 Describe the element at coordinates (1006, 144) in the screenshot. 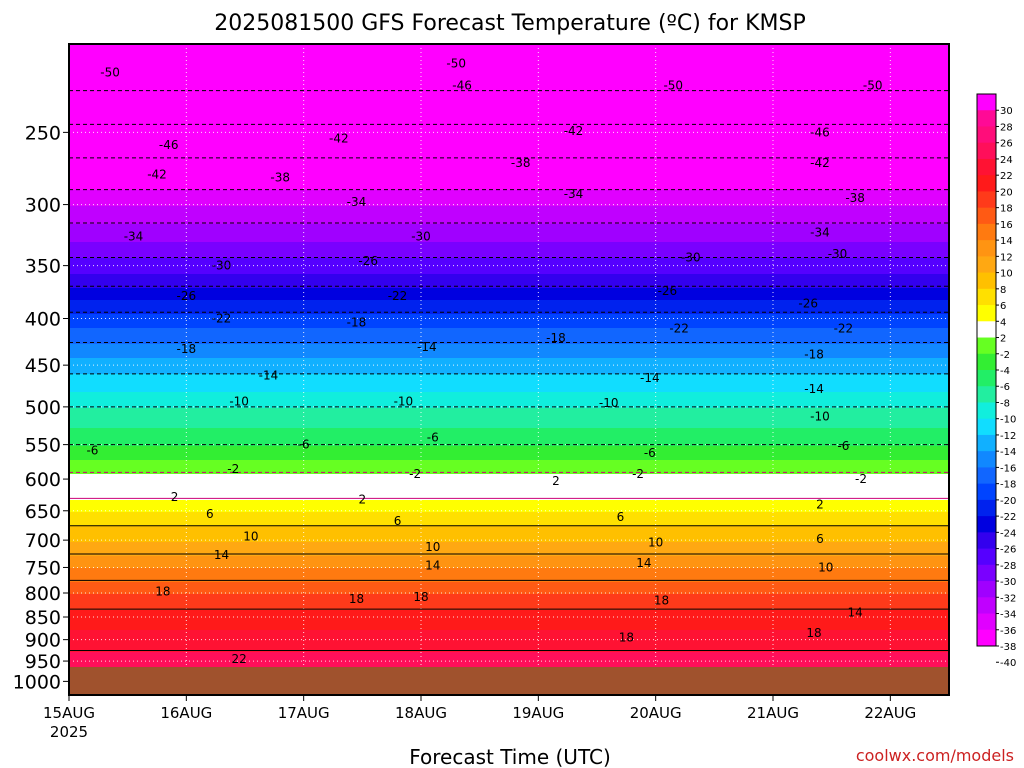

I see `colorbar-label: 26` at that location.